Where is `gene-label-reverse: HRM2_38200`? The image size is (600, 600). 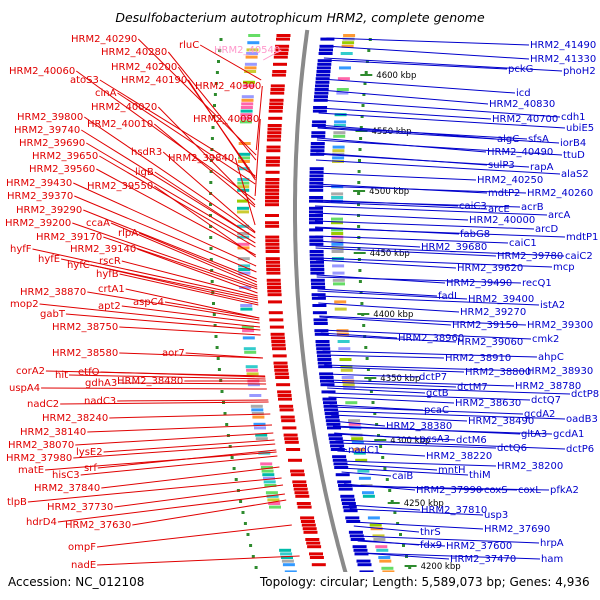 gene-label-reverse: HRM2_38200 is located at coordinates (530, 466).